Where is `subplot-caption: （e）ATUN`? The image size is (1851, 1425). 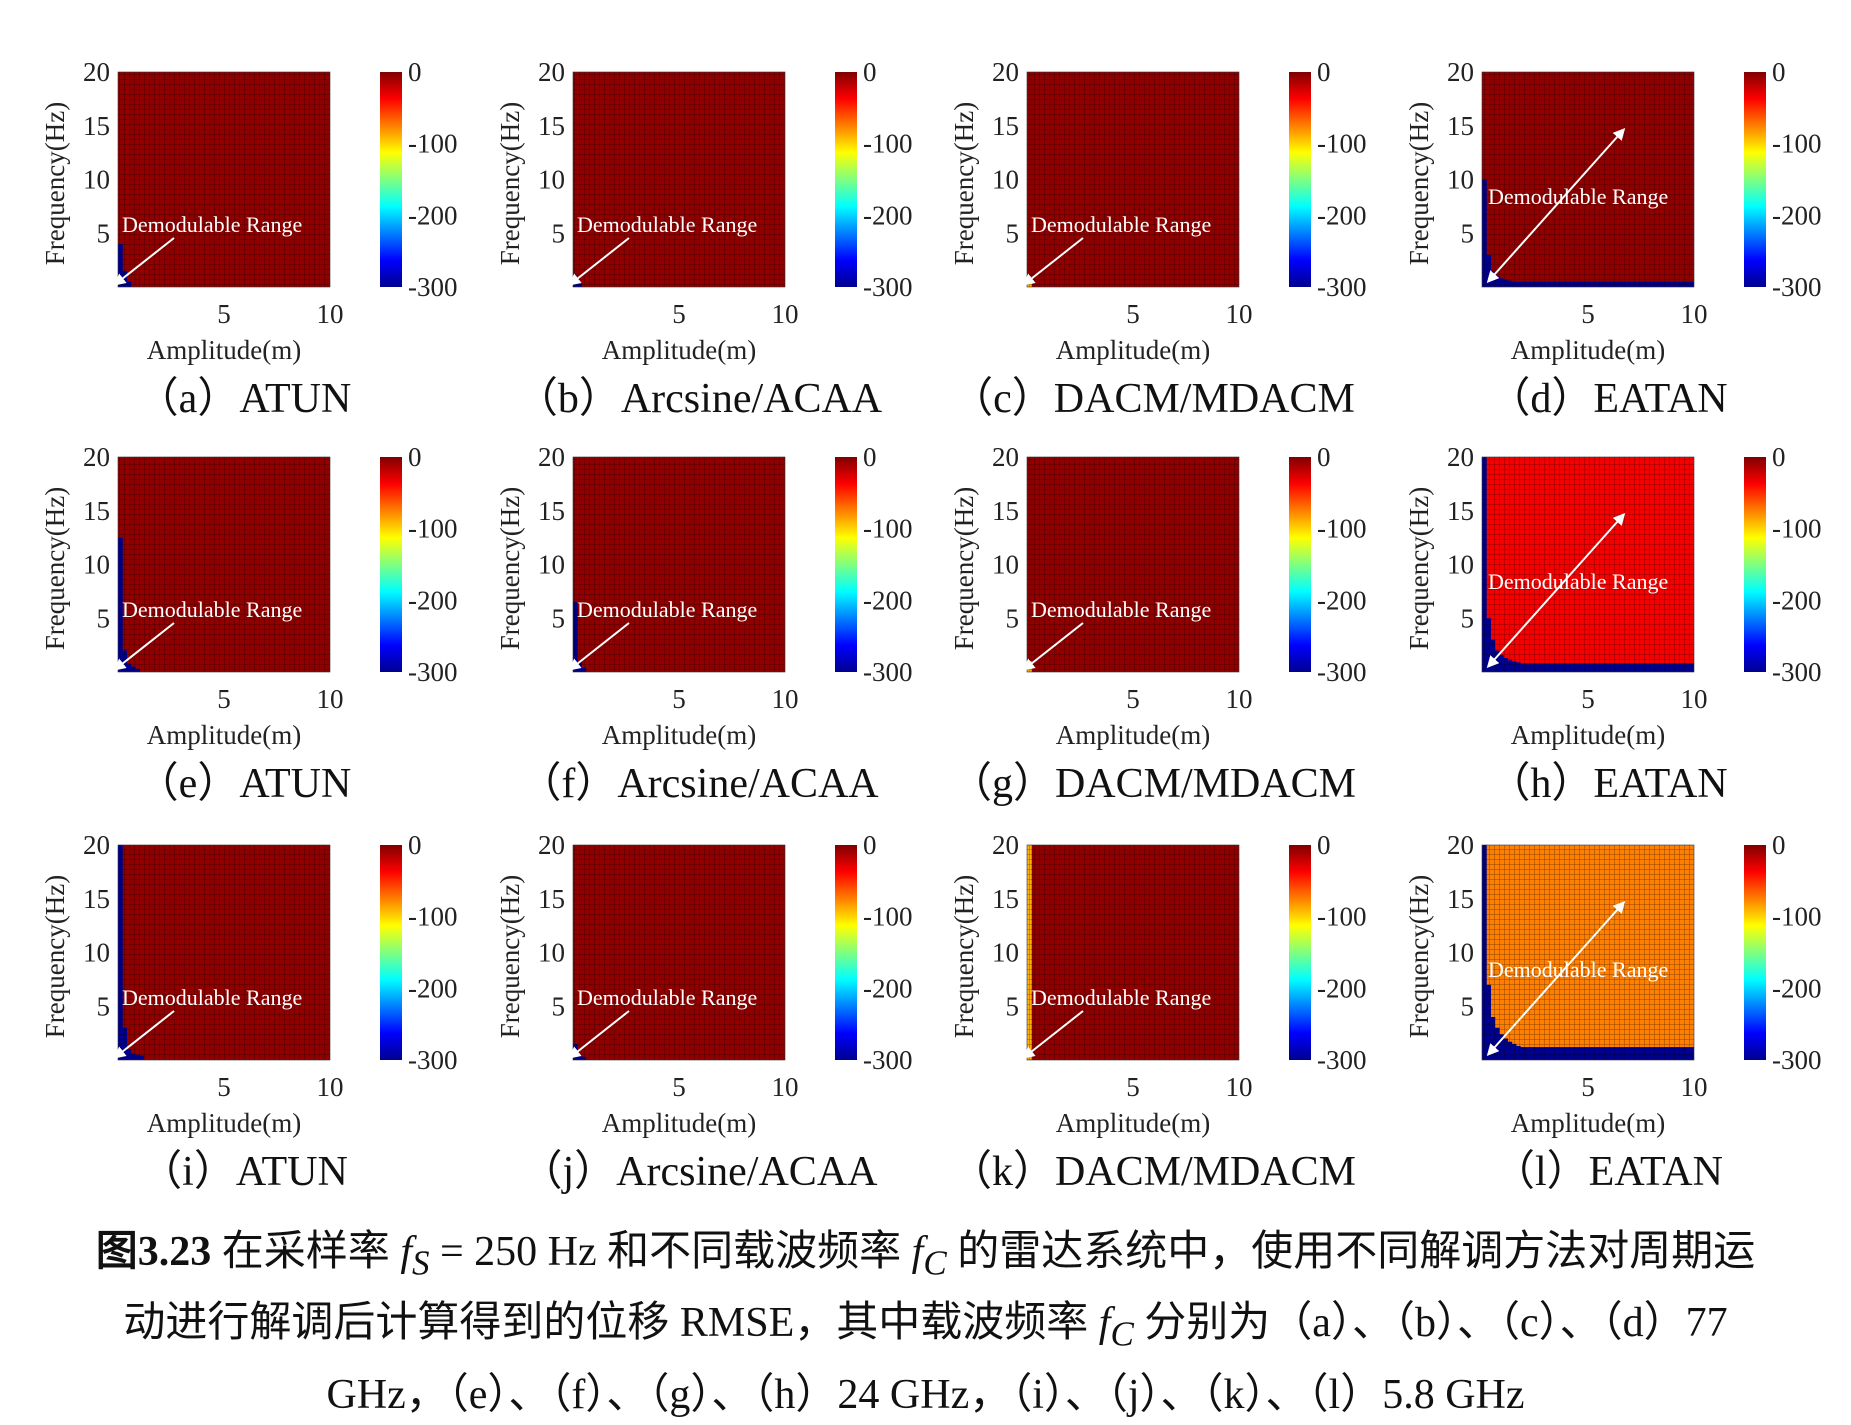 subplot-caption: （e）ATUN is located at coordinates (244, 784).